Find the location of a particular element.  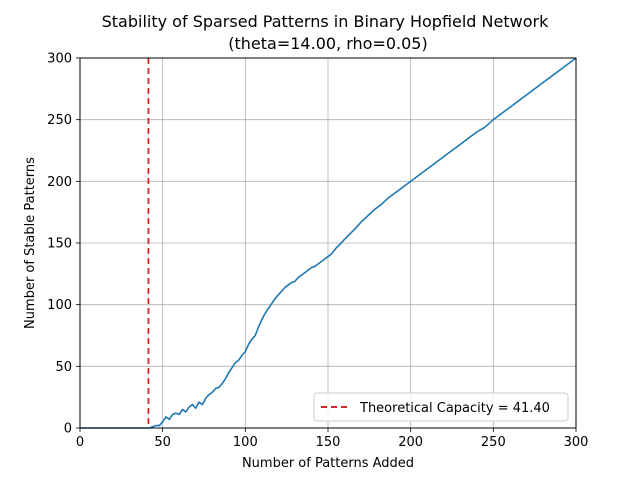

y-axis-ticks: 0 50 100 150 200 250 300 is located at coordinates (63, 244).